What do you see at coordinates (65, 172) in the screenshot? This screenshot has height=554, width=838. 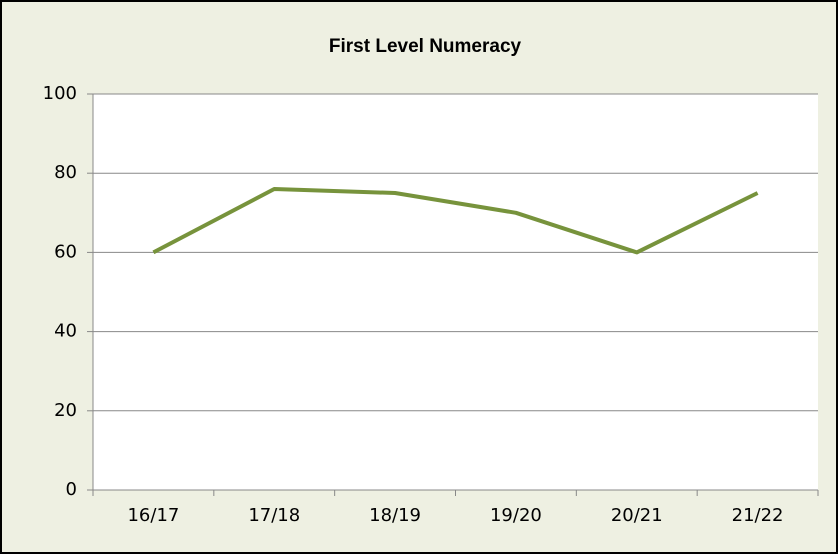 I see `y-tick-label: 80` at bounding box center [65, 172].